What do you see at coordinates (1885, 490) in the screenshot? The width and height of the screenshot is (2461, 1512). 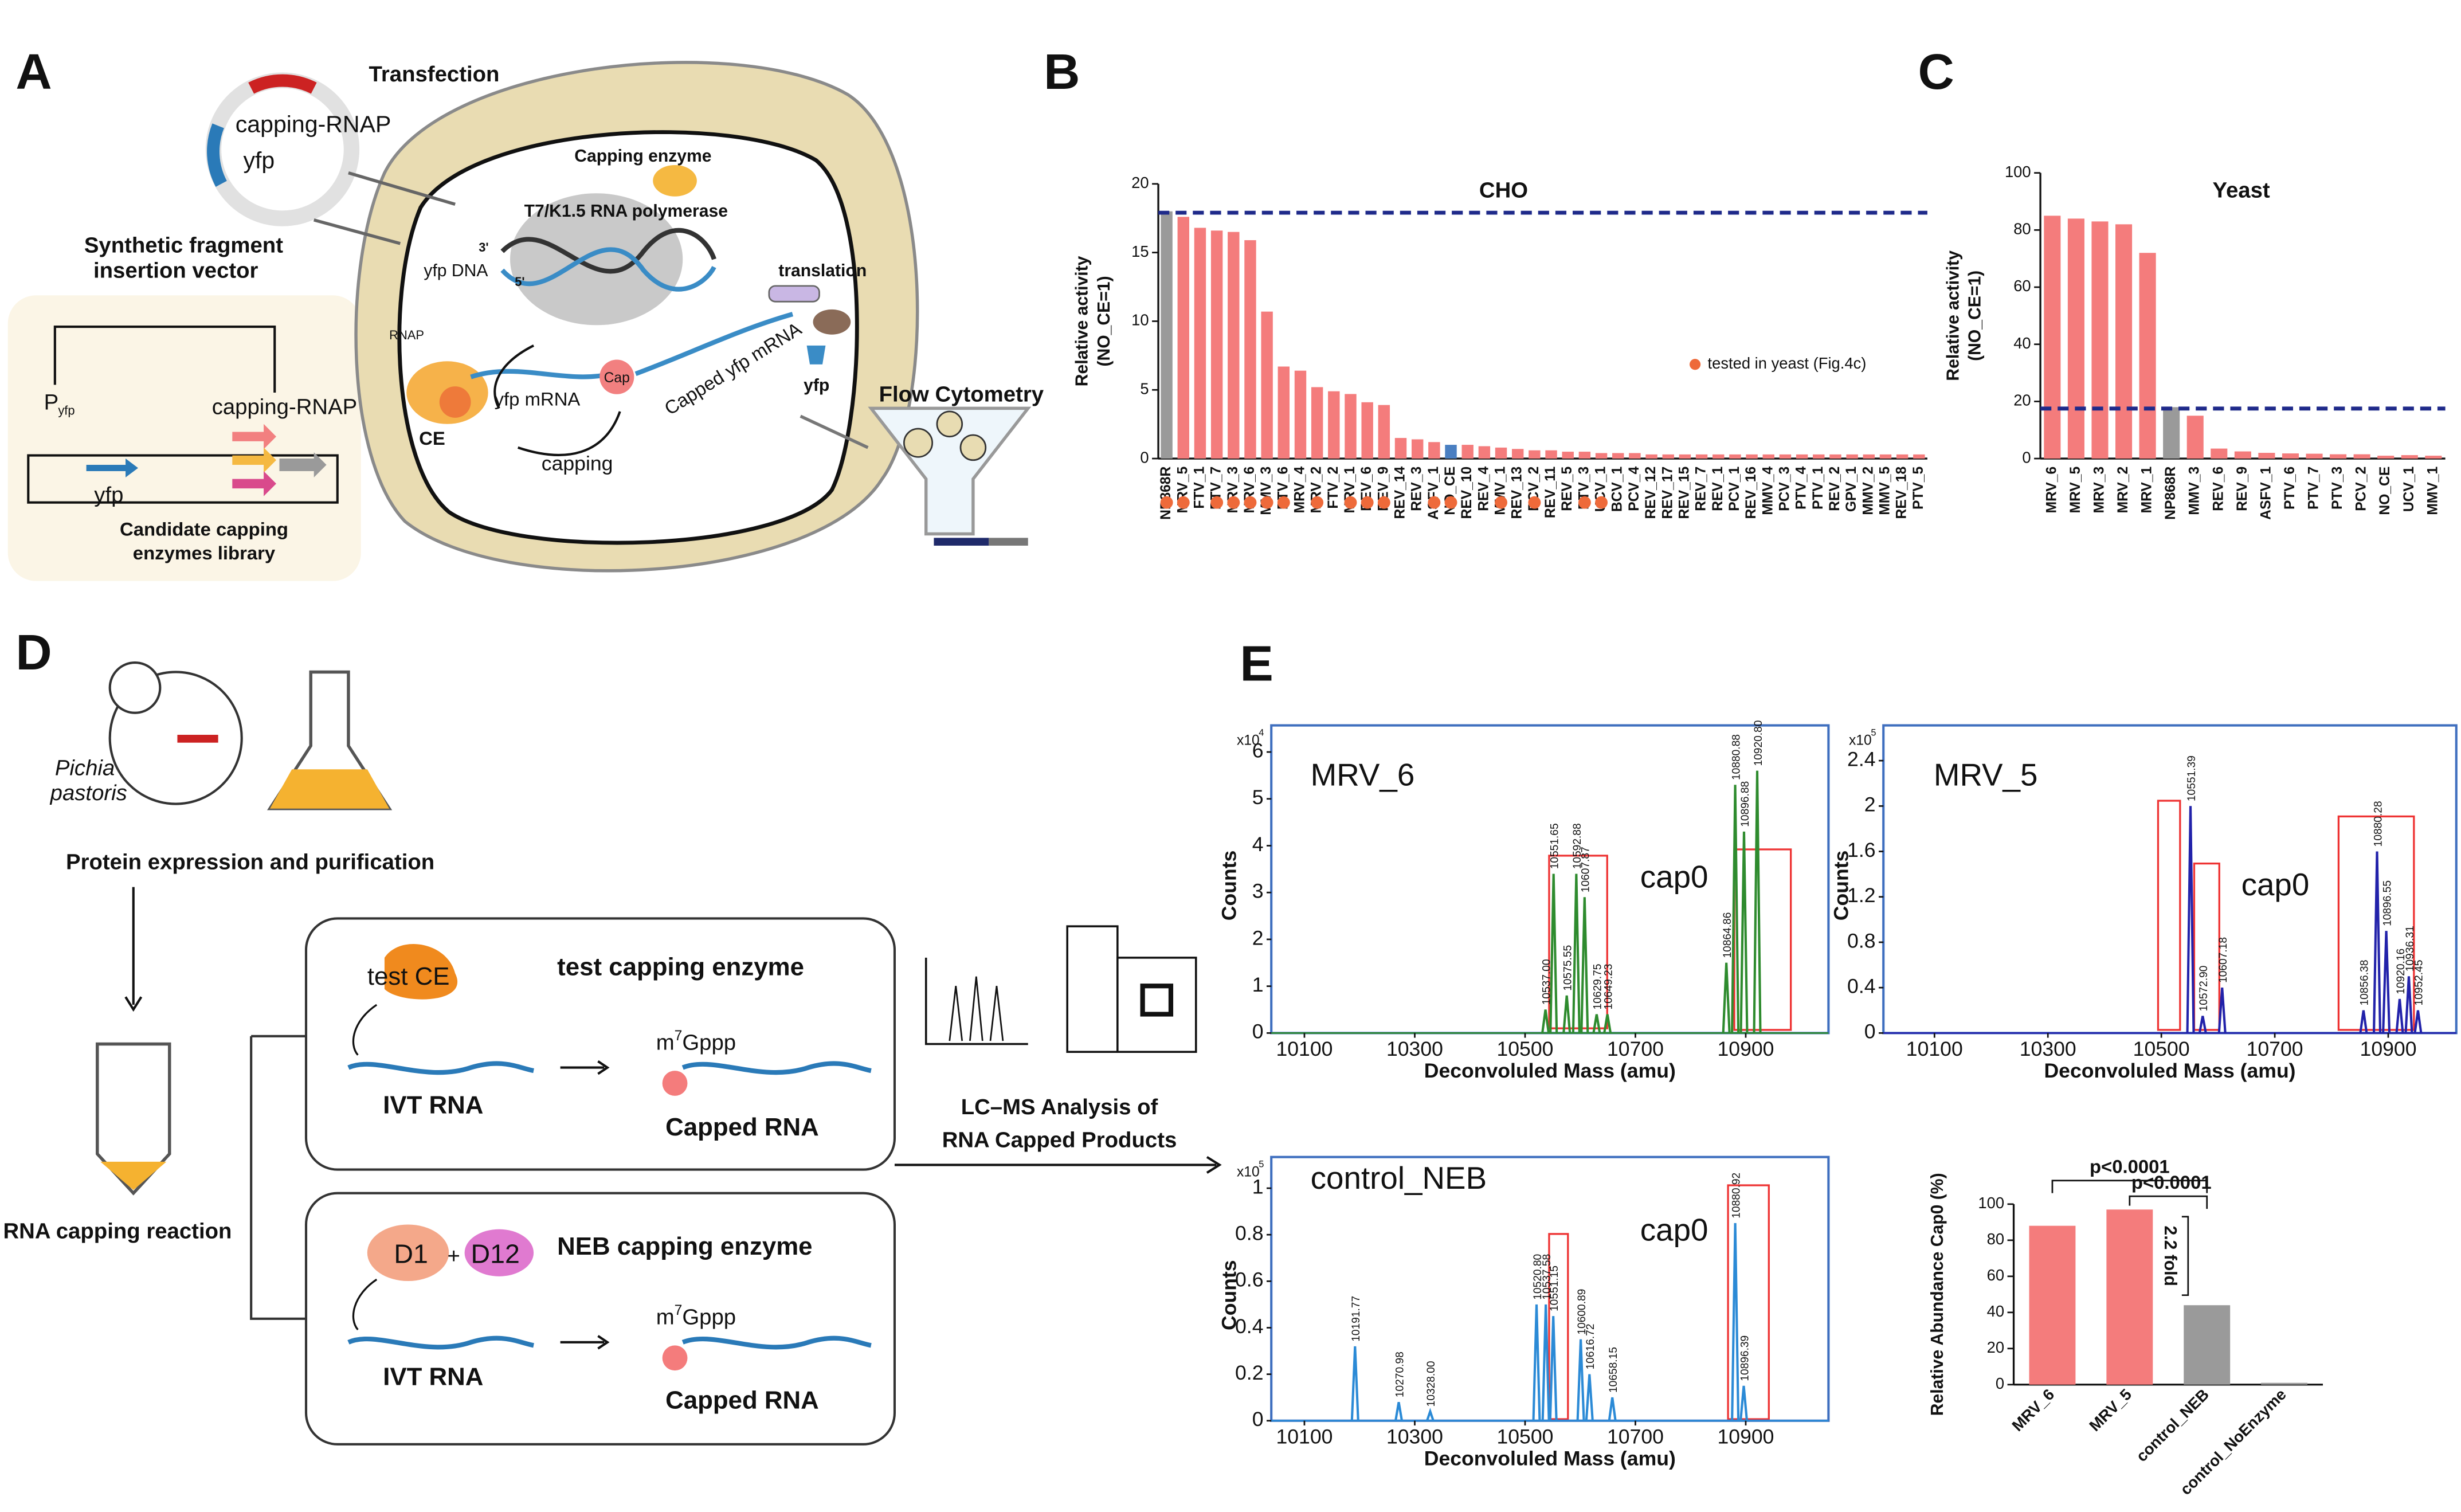 I see `x-tick-label: MMV_5` at bounding box center [1885, 490].